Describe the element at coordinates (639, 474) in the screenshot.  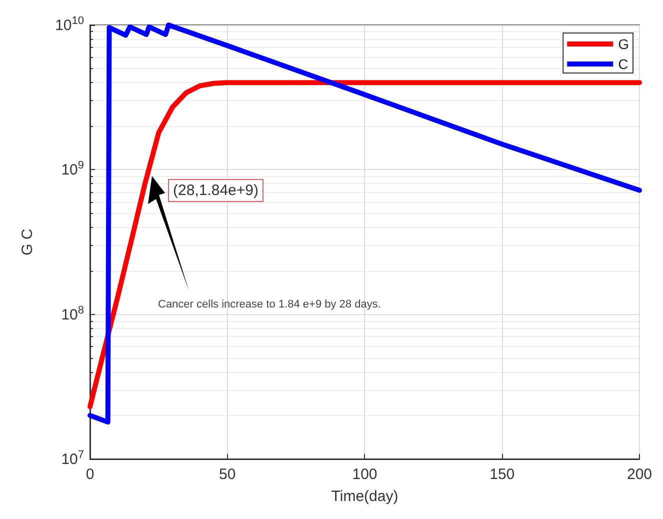
I see `x-tick-label: 200` at that location.